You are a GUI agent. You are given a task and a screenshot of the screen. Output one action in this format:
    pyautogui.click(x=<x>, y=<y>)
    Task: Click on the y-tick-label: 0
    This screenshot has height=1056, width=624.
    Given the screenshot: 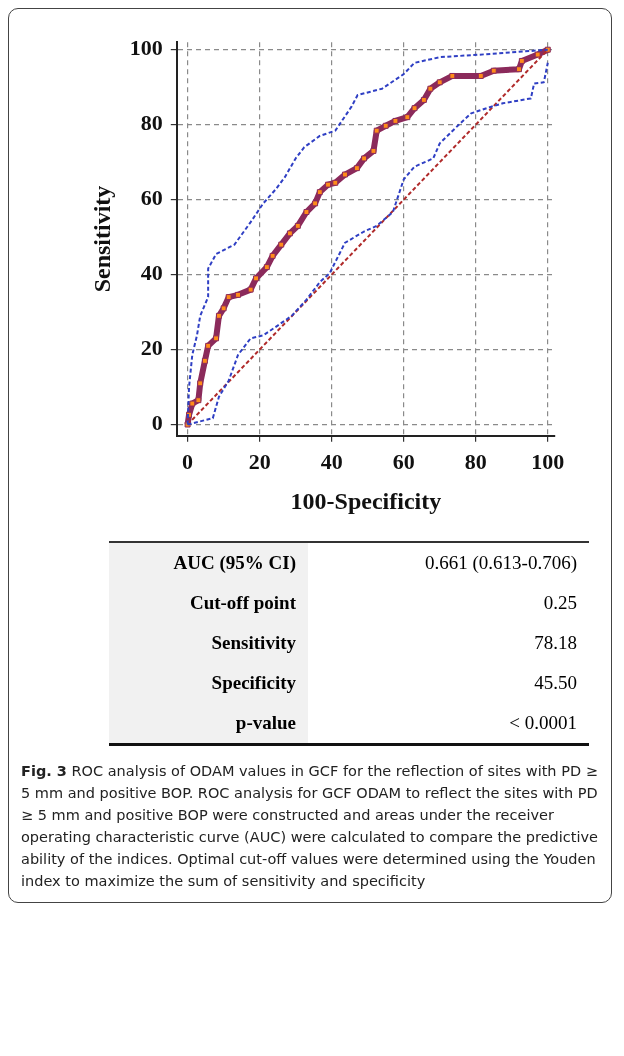 What is the action you would take?
    pyautogui.click(x=157, y=423)
    